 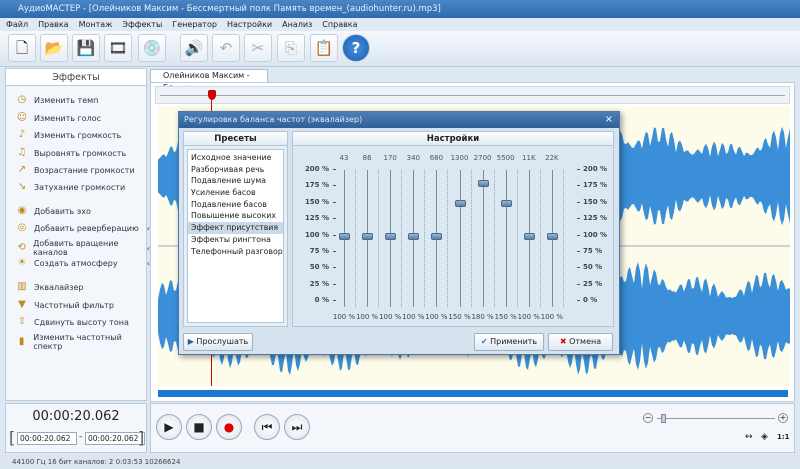 I want to click on save-icon: 💾, so click(x=86, y=48).